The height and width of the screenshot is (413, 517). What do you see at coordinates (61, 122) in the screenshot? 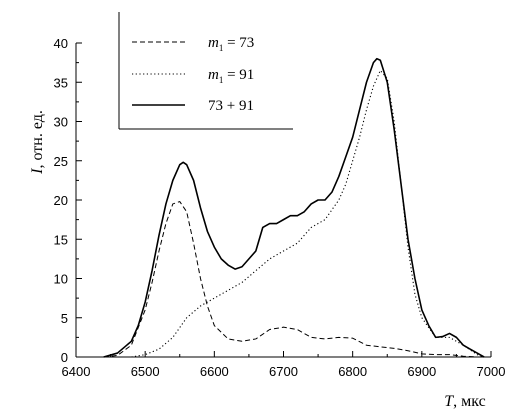
I see `y-tick-label: 30` at bounding box center [61, 122].